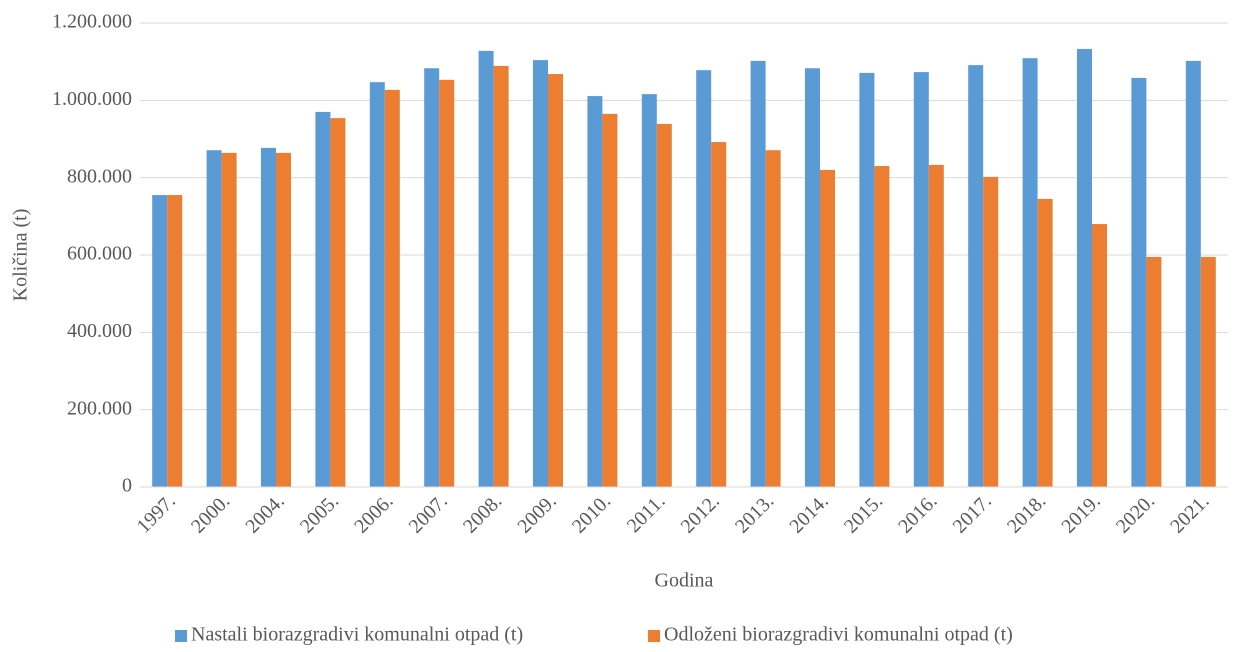 The image size is (1237, 652). Describe the element at coordinates (319, 513) in the screenshot. I see `x-tick-label: 2005.` at that location.